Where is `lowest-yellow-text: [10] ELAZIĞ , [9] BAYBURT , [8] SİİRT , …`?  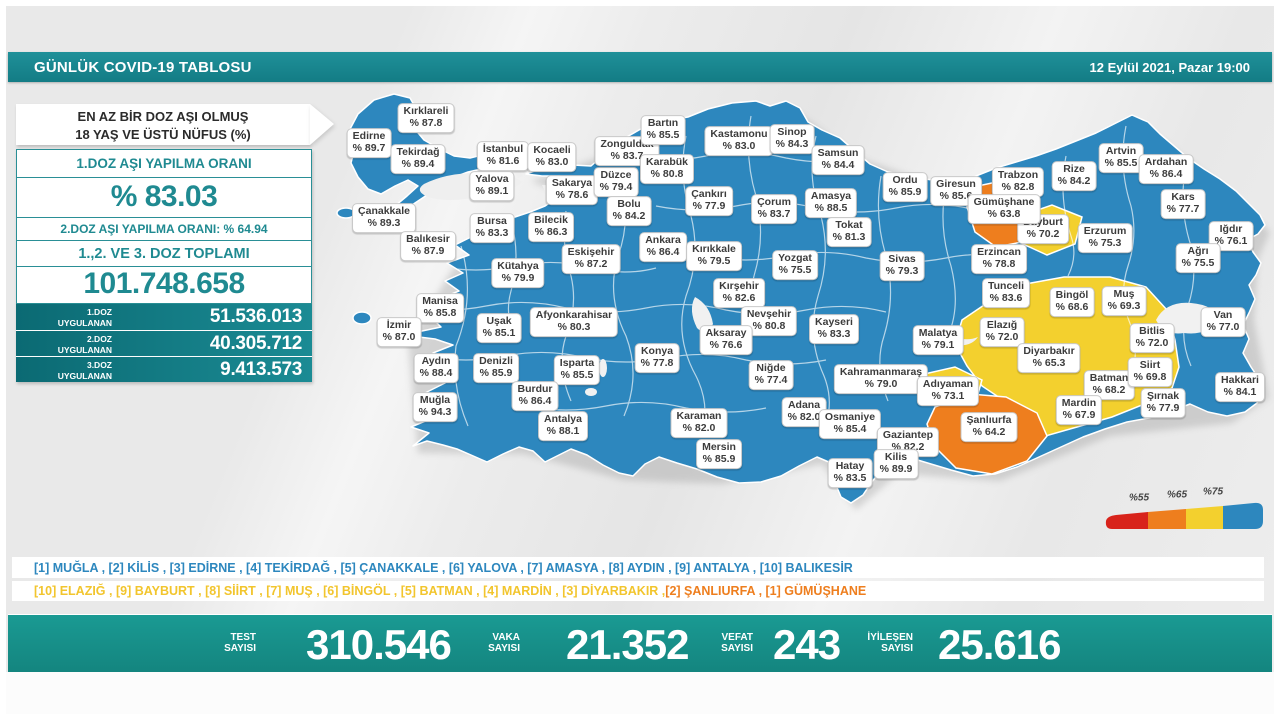 lowest-yellow-text: [10] ELAZIĞ , [9] BAYBURT , [8] SİİRT , … is located at coordinates (350, 591).